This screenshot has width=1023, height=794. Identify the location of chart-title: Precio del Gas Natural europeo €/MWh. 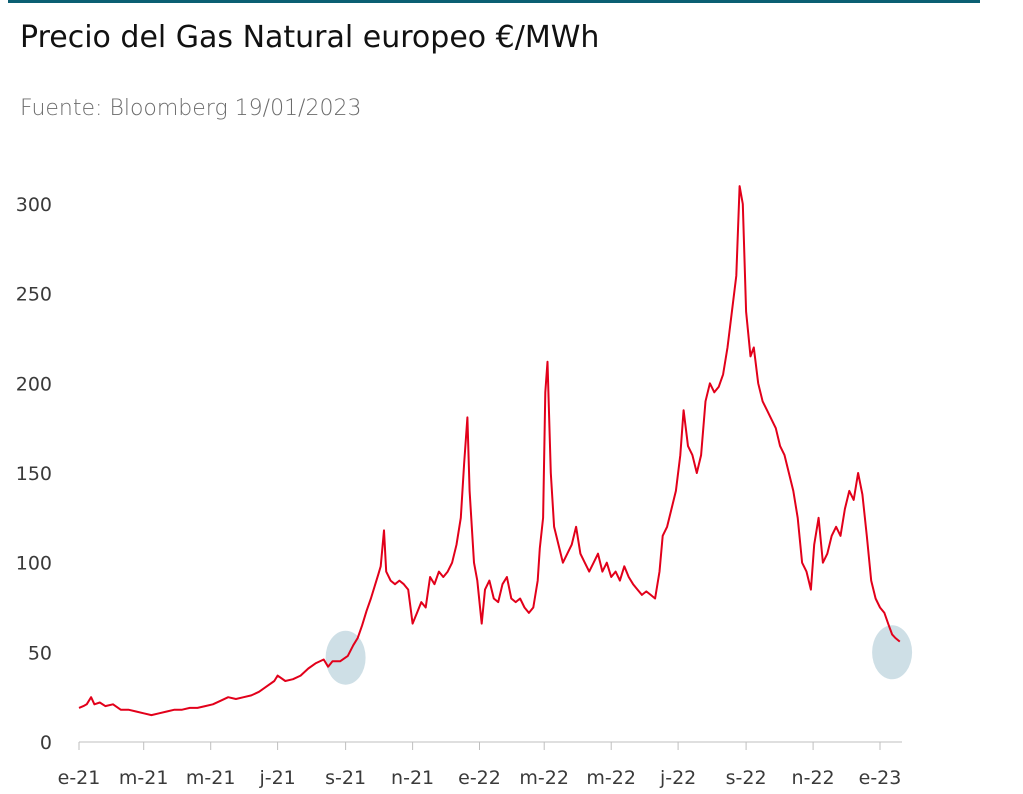
(310, 37).